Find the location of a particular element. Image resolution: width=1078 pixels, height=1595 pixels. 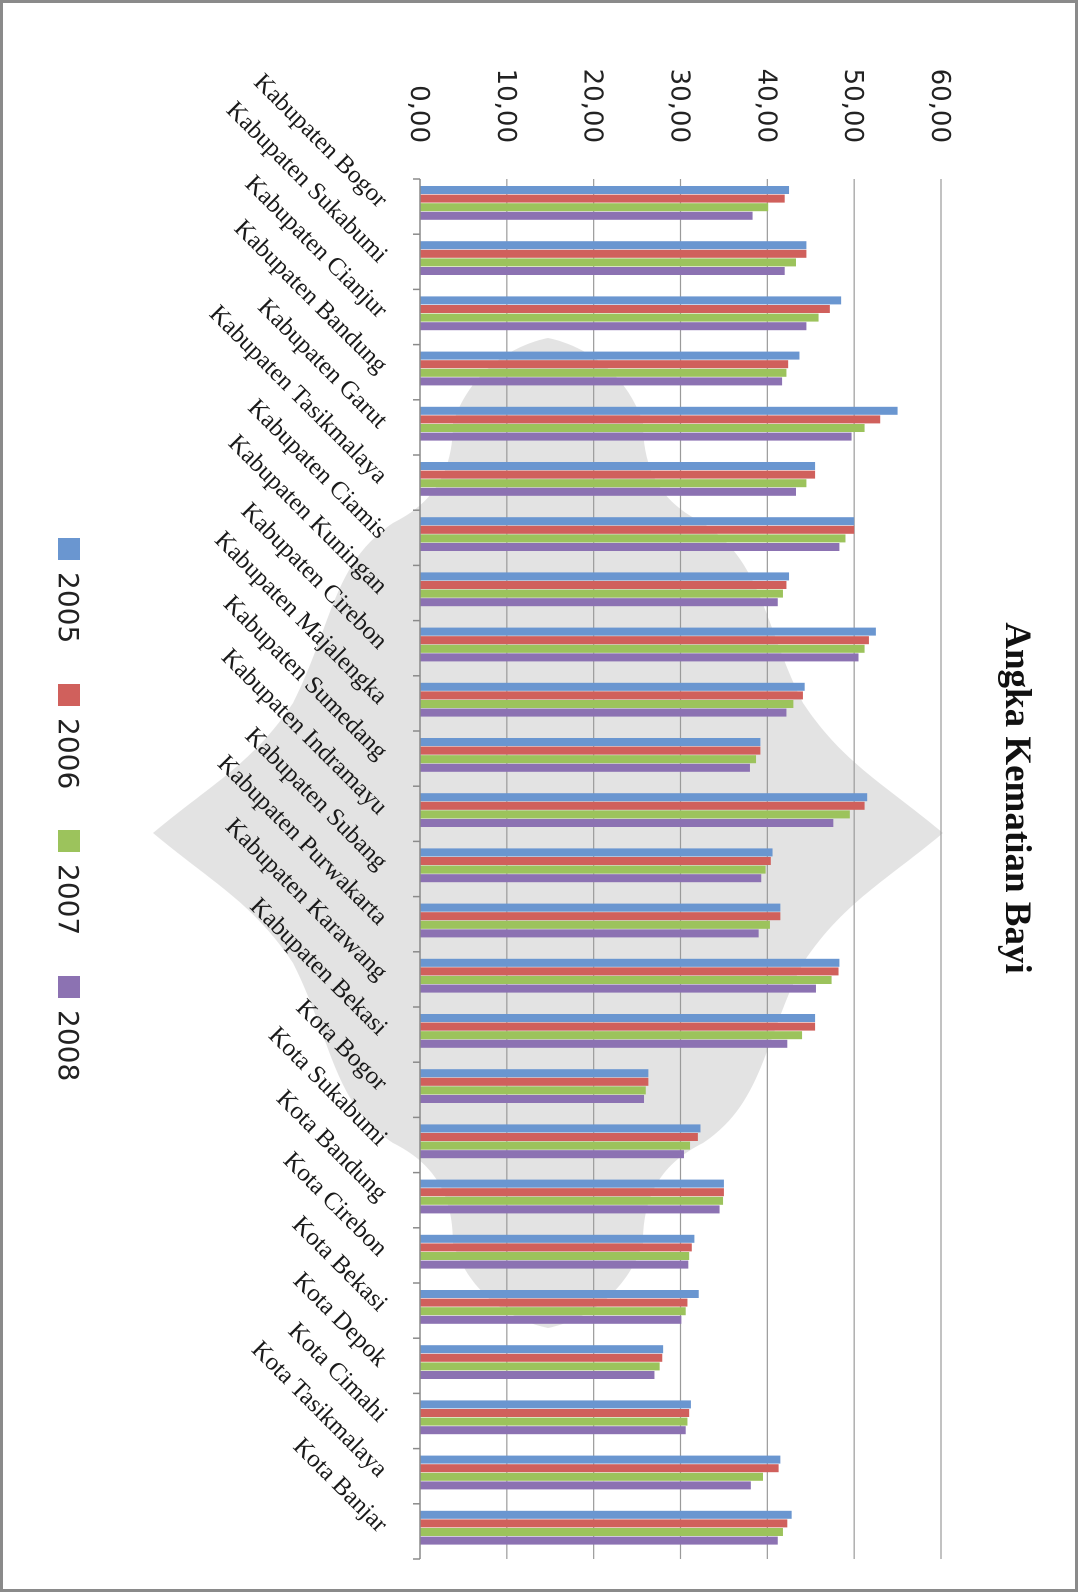

legend-swatch-2006 is located at coordinates (69, 695).